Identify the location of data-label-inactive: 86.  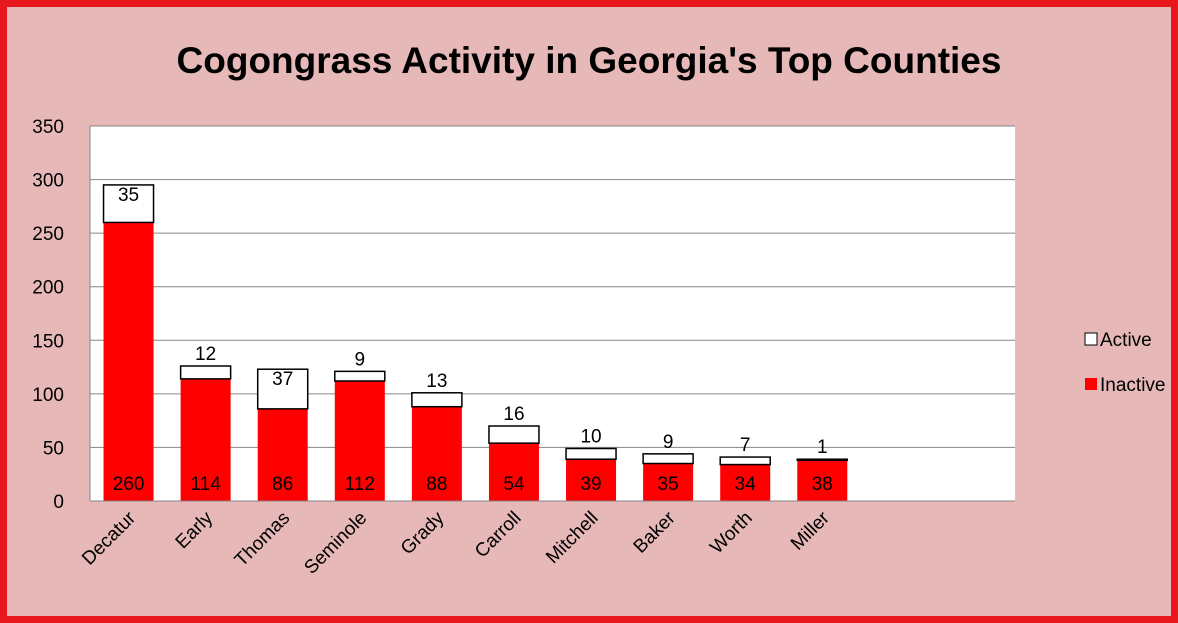
(282, 484).